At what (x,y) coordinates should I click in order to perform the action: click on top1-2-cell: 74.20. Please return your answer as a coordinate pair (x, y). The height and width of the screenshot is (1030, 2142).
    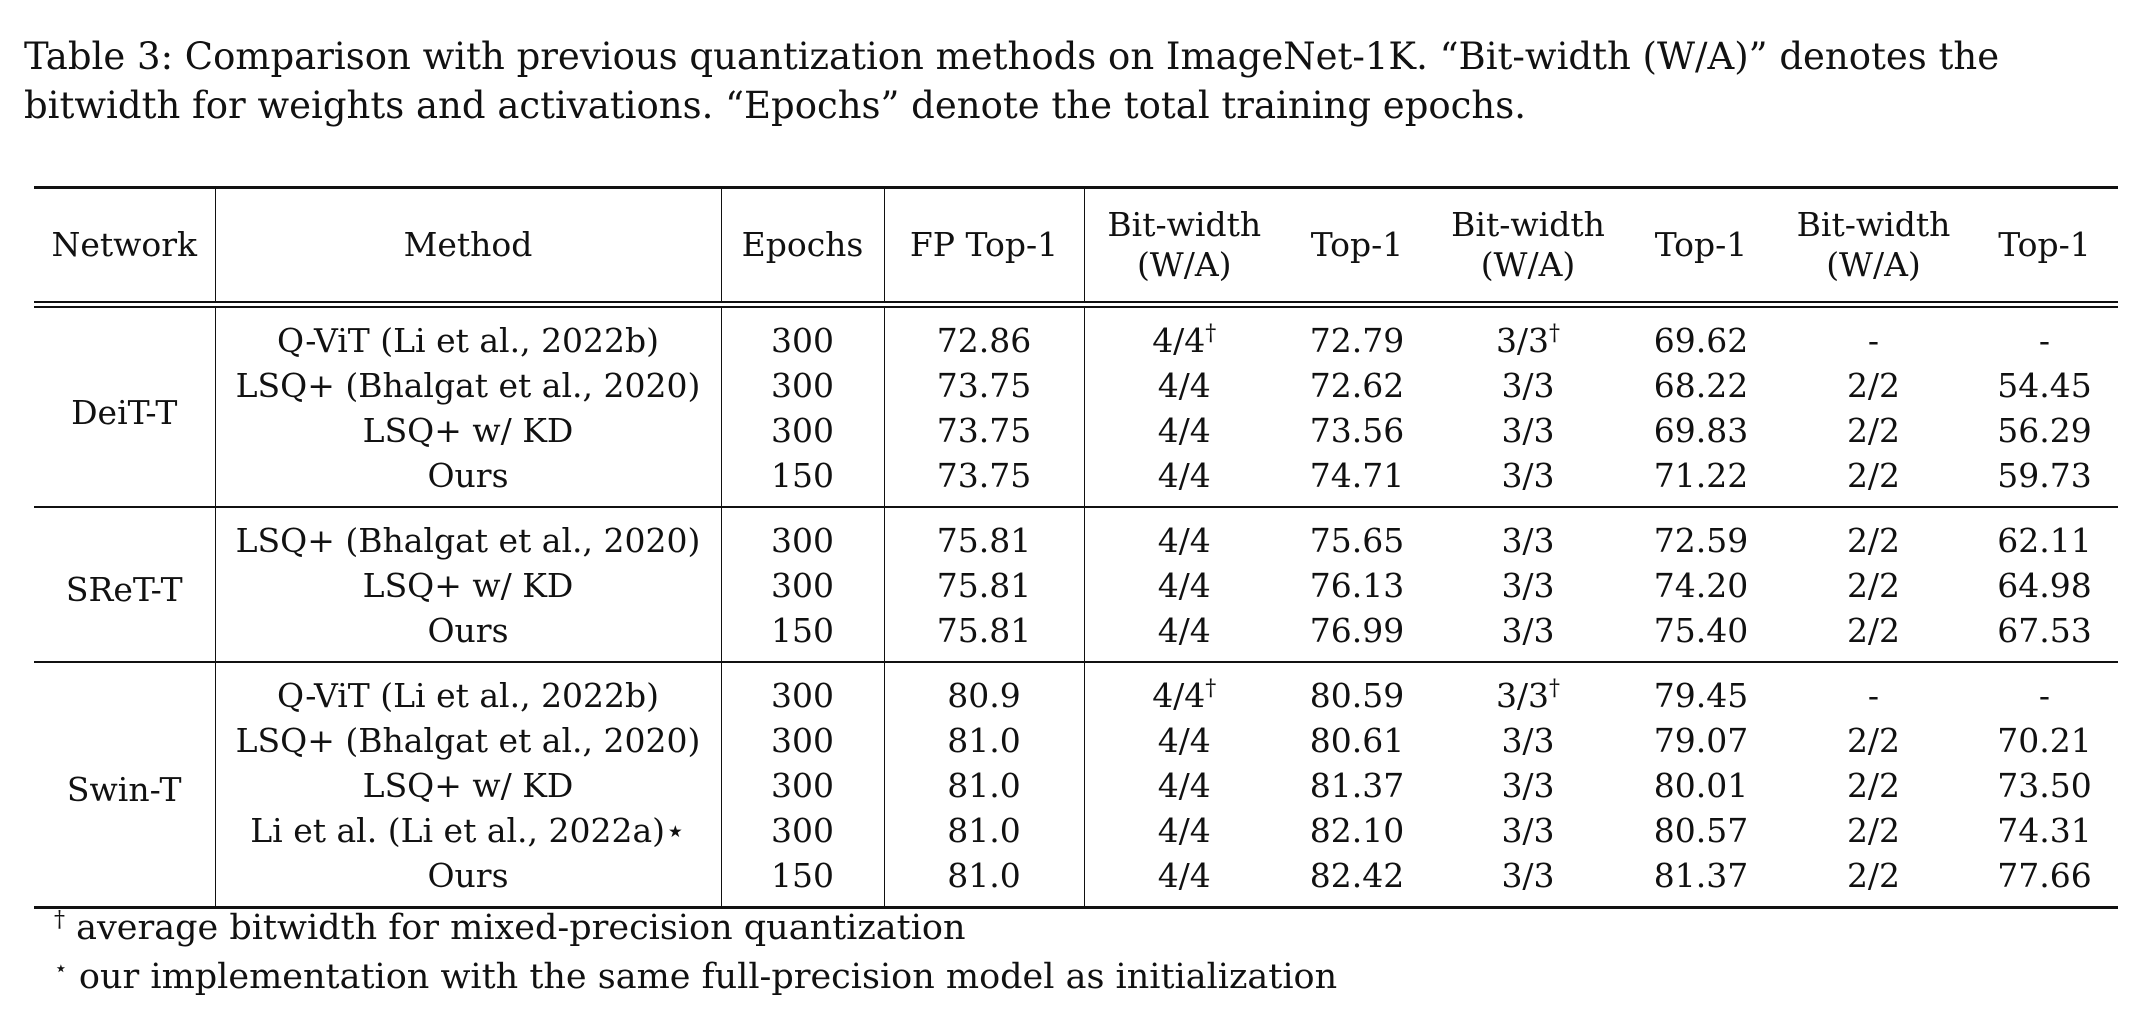
    Looking at the image, I should click on (1701, 585).